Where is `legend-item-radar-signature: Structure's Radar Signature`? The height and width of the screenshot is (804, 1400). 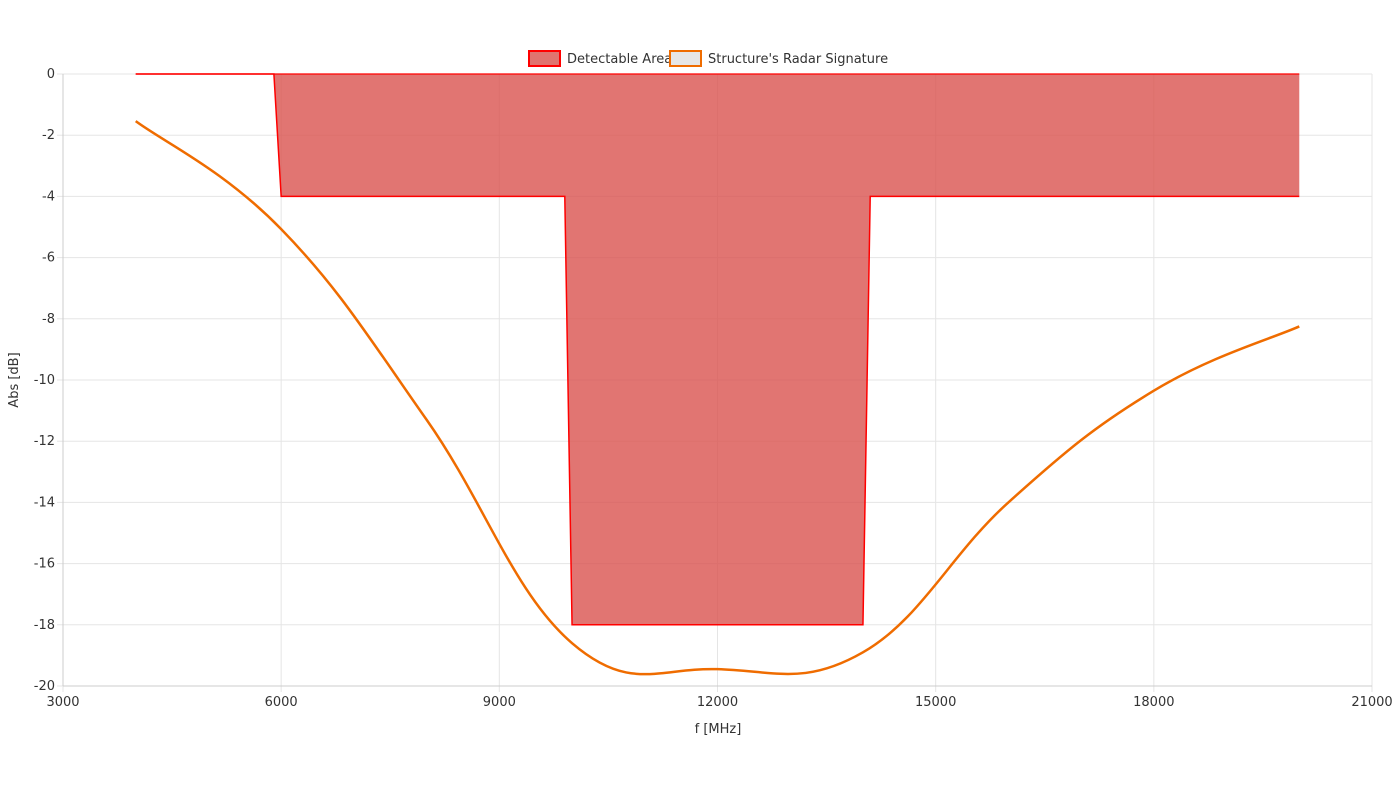 legend-item-radar-signature: Structure's Radar Signature is located at coordinates (778, 58).